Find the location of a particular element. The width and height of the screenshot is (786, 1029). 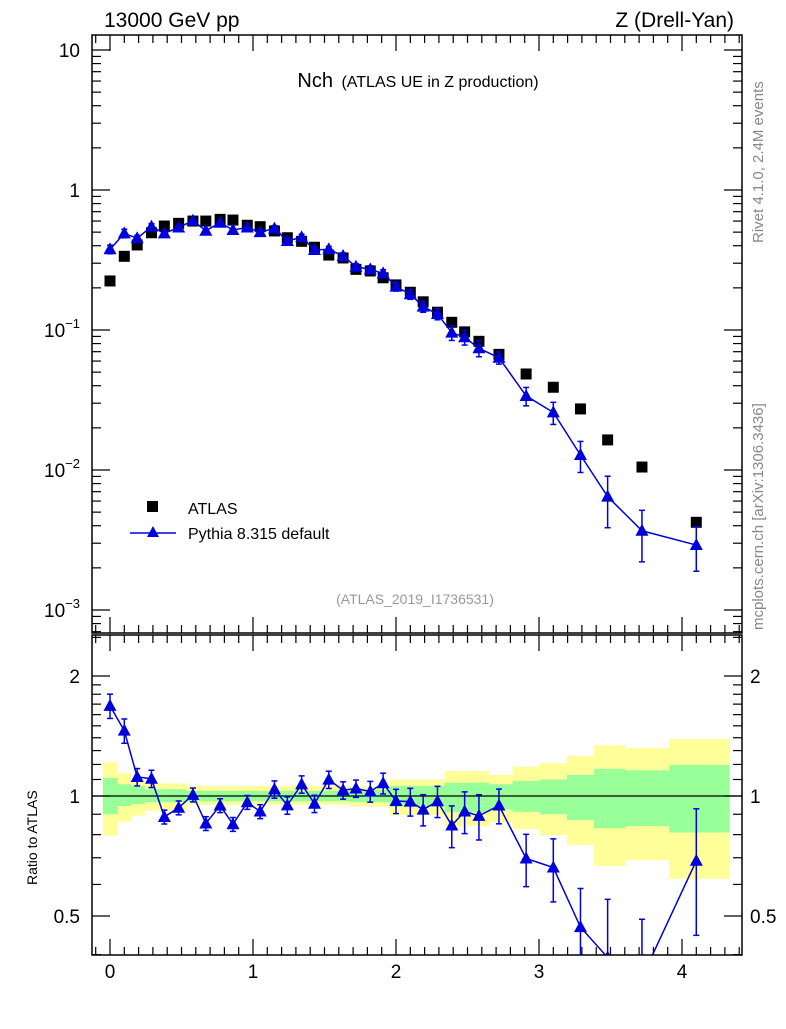

legend-atlas-marker is located at coordinates (152, 506).